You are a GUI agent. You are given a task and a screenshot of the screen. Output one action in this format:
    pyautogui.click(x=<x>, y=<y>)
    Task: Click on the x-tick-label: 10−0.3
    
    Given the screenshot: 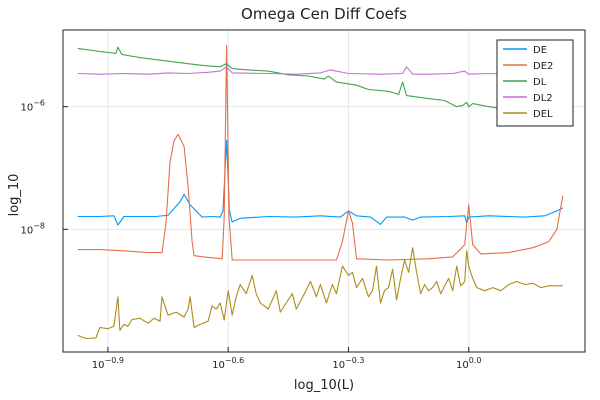 What is the action you would take?
    pyautogui.click(x=348, y=363)
    